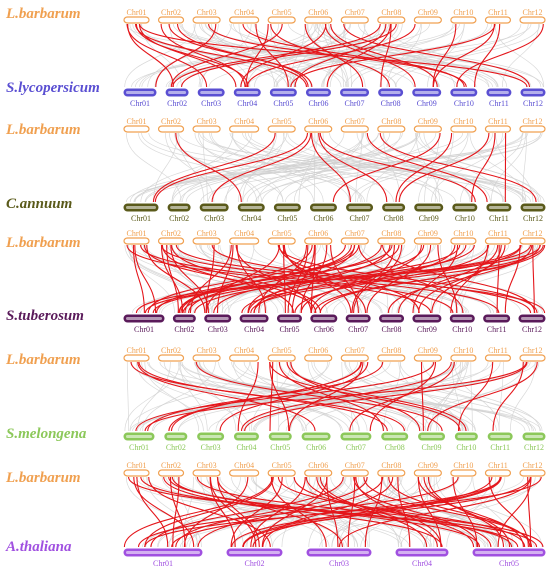 The width and height of the screenshot is (550, 575). Describe the element at coordinates (323, 218) in the screenshot. I see `chromosome-label: Chr06` at that location.